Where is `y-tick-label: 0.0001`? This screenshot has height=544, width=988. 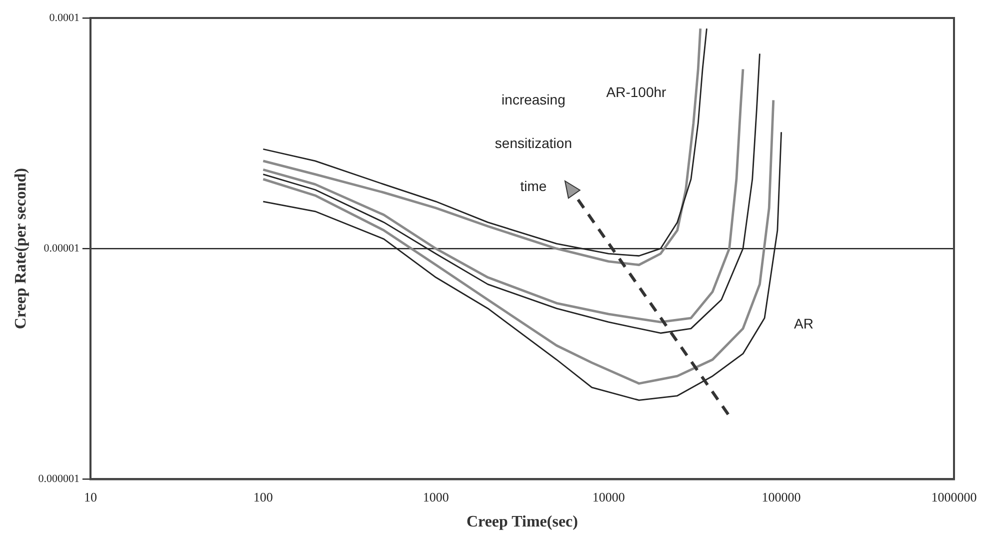 y-tick-label: 0.0001 is located at coordinates (64, 18).